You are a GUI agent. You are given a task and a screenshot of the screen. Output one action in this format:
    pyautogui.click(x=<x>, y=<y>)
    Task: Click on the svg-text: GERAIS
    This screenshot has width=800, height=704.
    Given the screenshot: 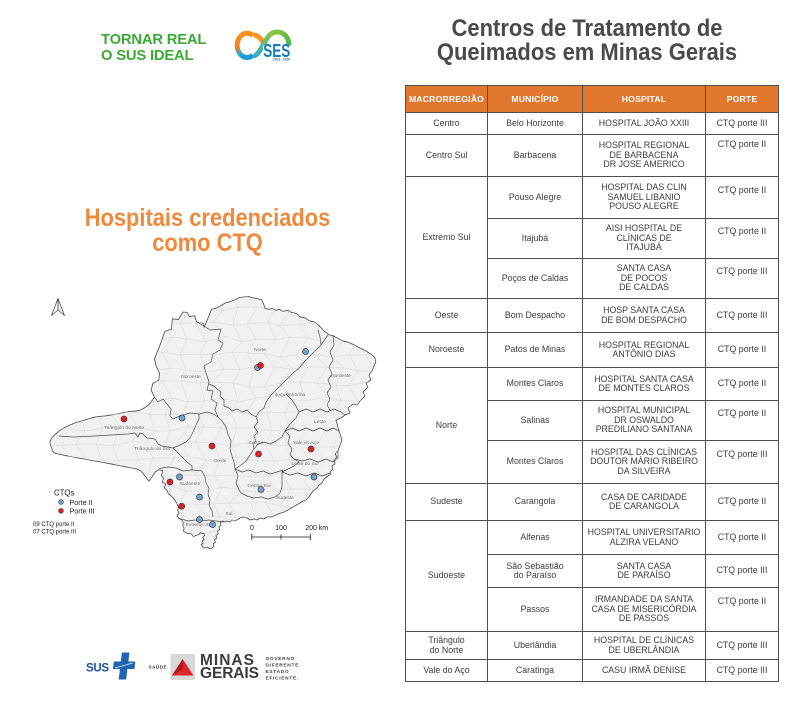 What is the action you would take?
    pyautogui.click(x=229, y=673)
    